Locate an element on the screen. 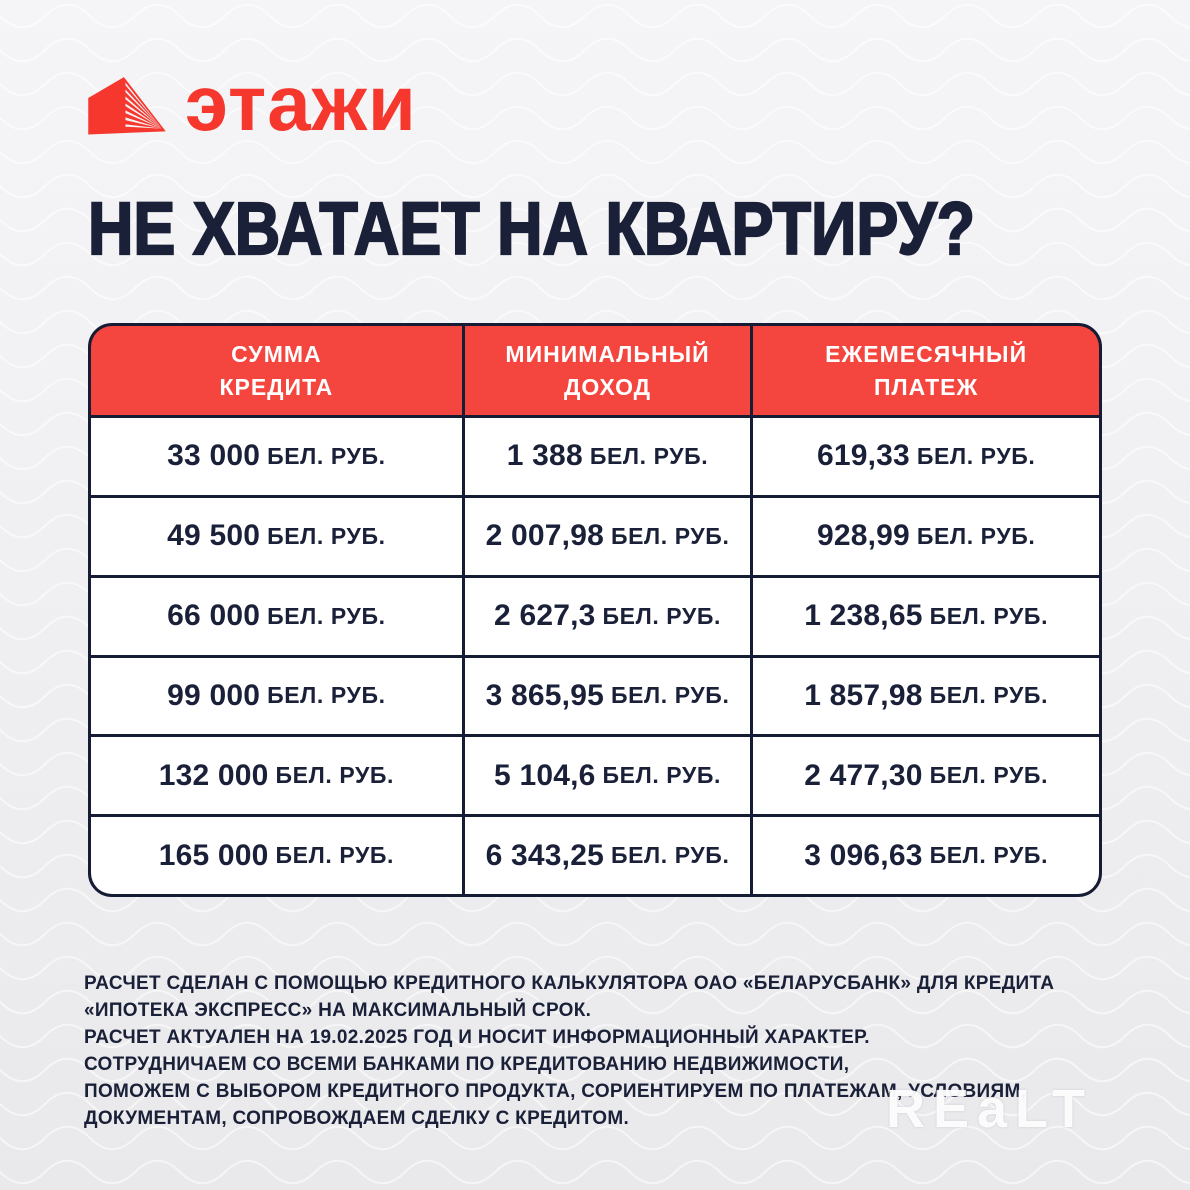 The image size is (1190, 1190). cell-amount: 619,33 is located at coordinates (863, 456).